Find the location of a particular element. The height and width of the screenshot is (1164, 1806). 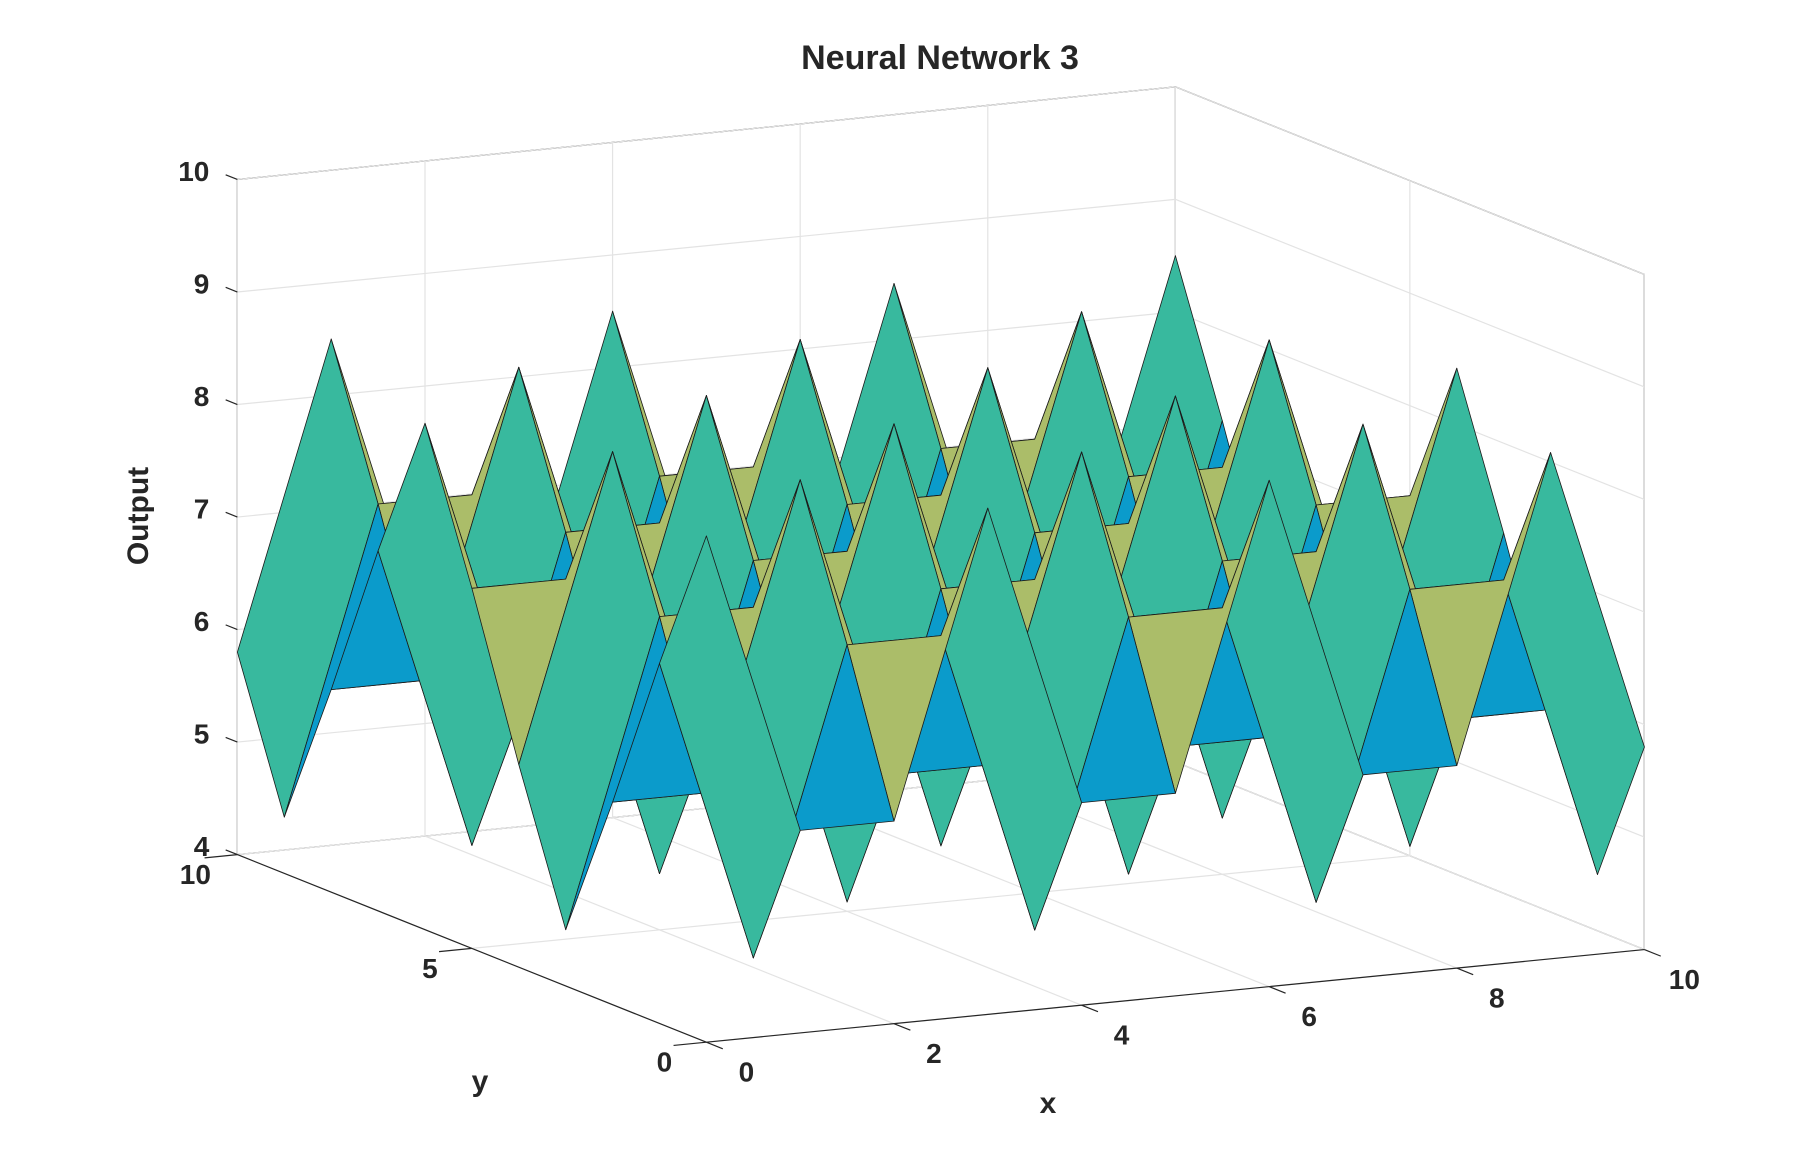

z-tick-label: 5 is located at coordinates (202, 733).